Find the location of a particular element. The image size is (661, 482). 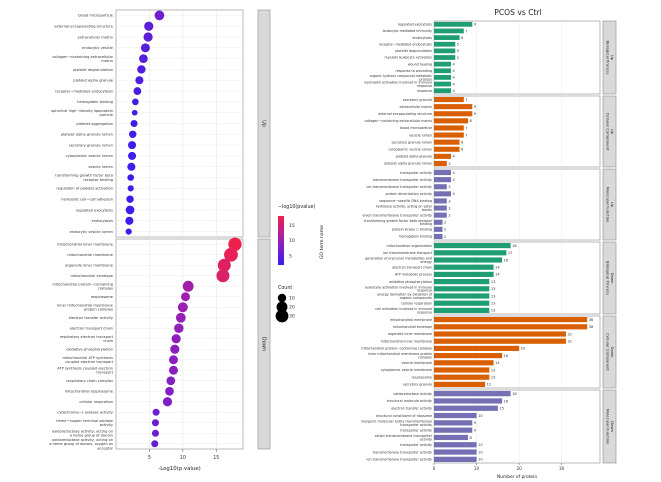

bar-value-label: 31 is located at coordinates (569, 334).